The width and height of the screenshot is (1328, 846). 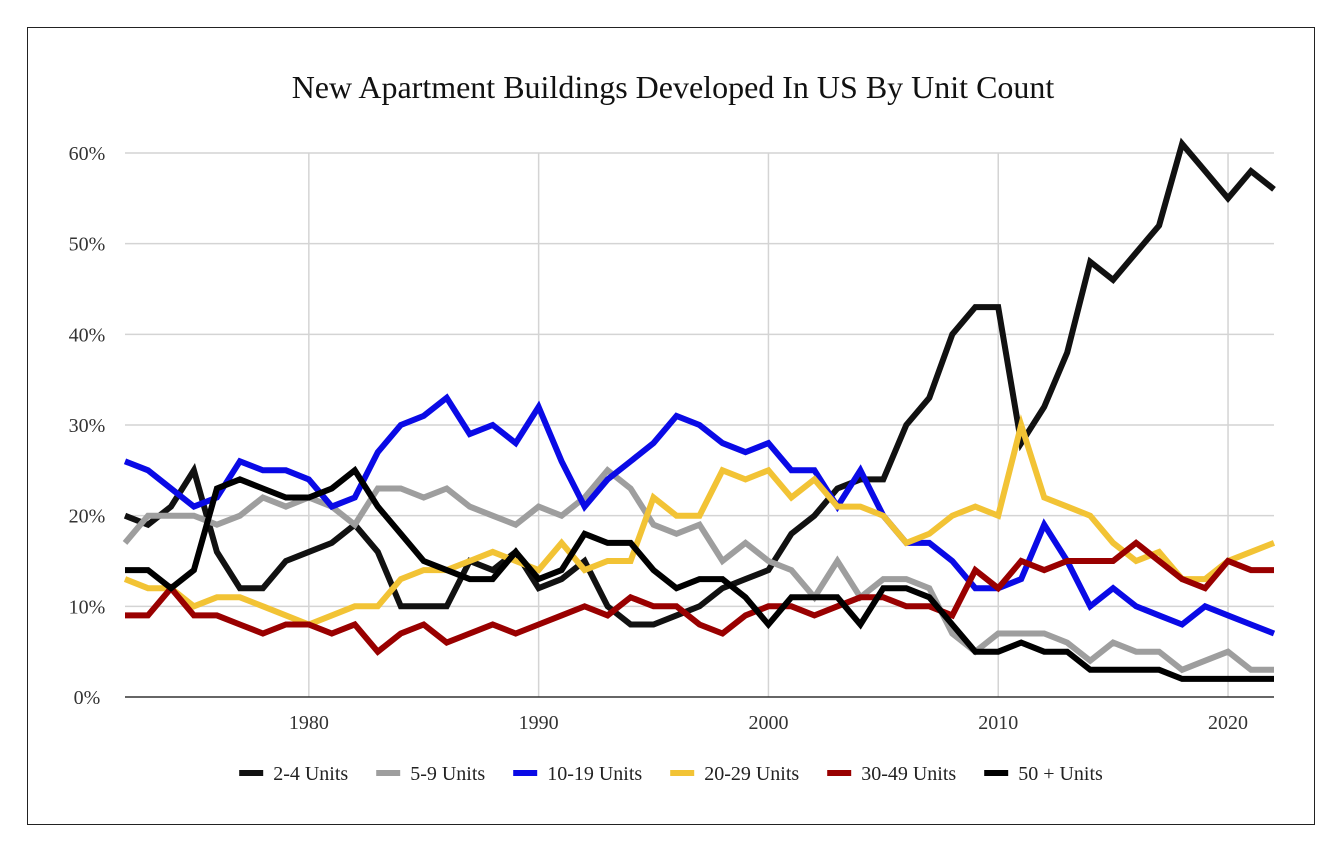 I want to click on legend-item: 50 + Units, so click(x=1043, y=774).